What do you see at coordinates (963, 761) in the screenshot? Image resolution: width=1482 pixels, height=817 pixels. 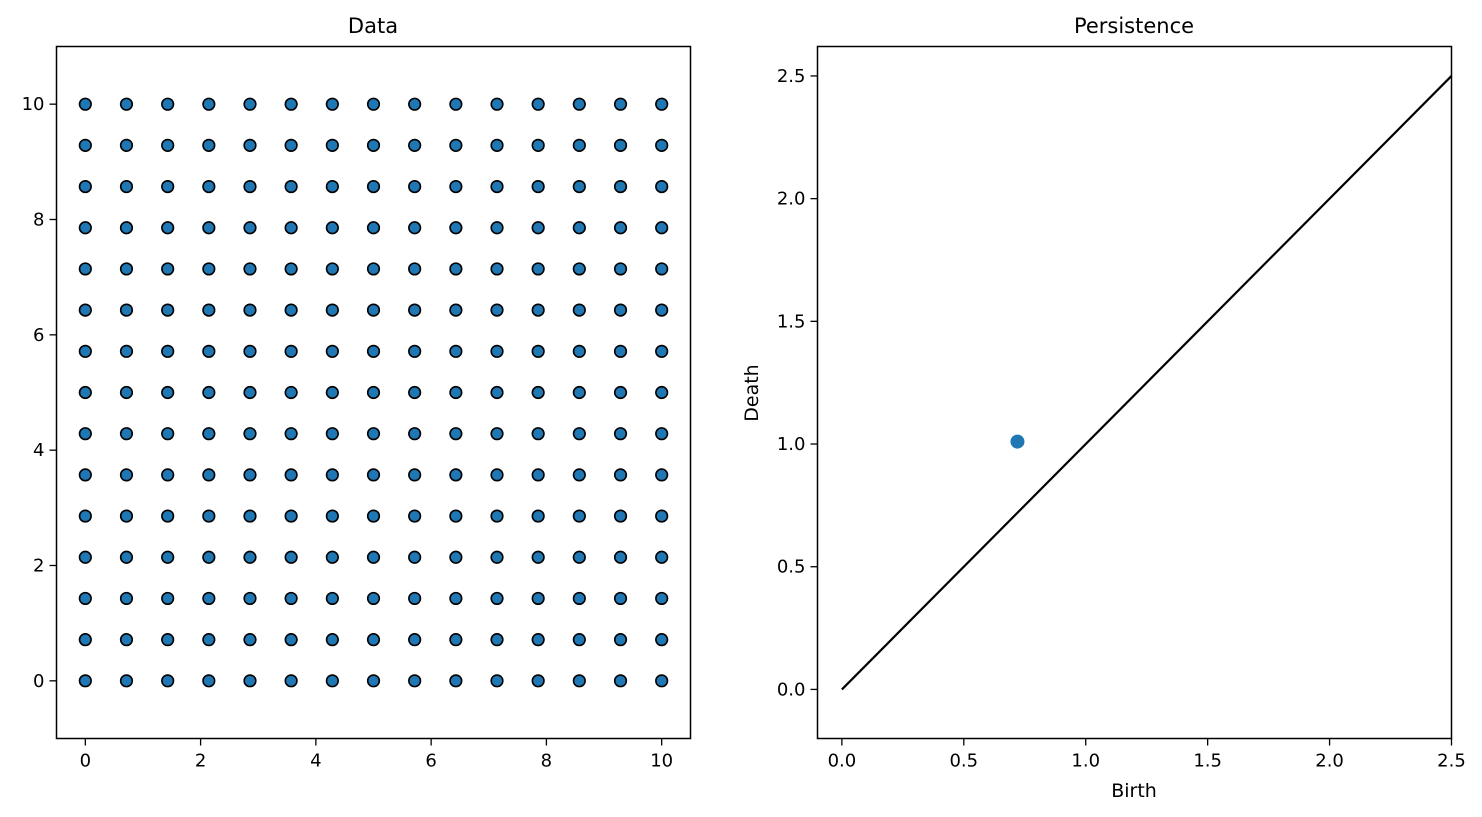 I see `x-tick-label: 0.5` at bounding box center [963, 761].